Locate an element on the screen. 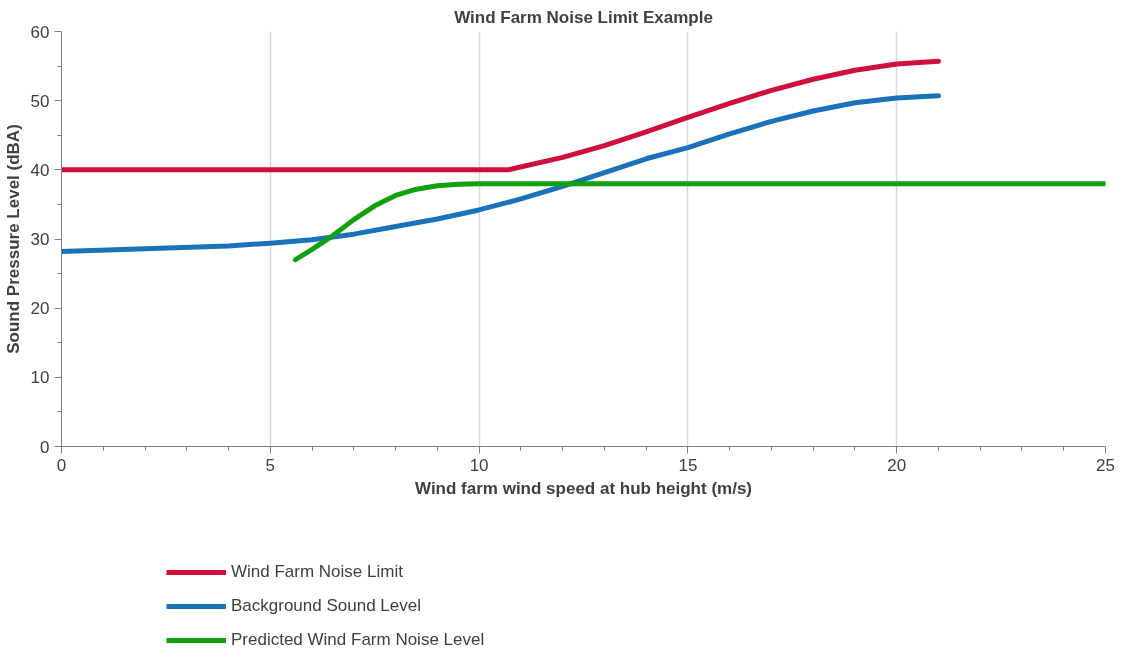 The width and height of the screenshot is (1147, 664). y-tick-label: 40 is located at coordinates (40, 170).